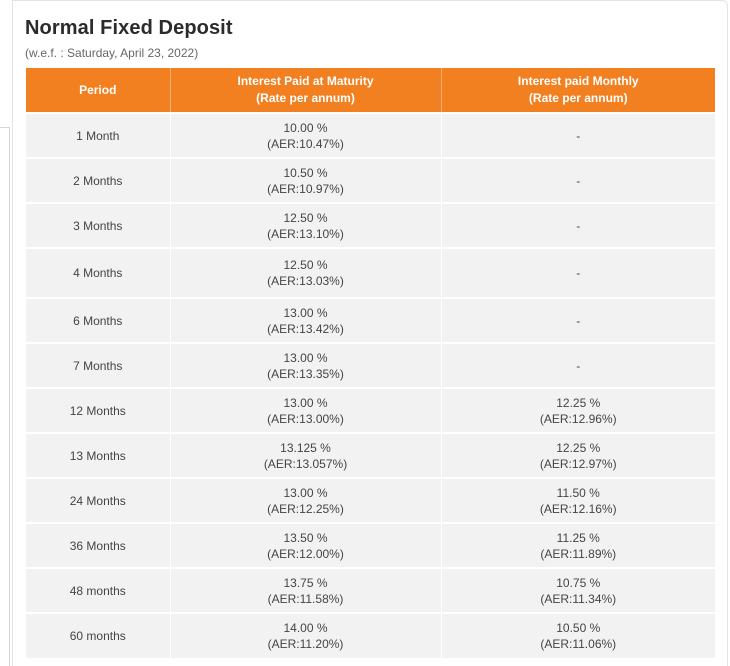  What do you see at coordinates (305, 265) in the screenshot?
I see `maturity-rate: 12.50 %` at bounding box center [305, 265].